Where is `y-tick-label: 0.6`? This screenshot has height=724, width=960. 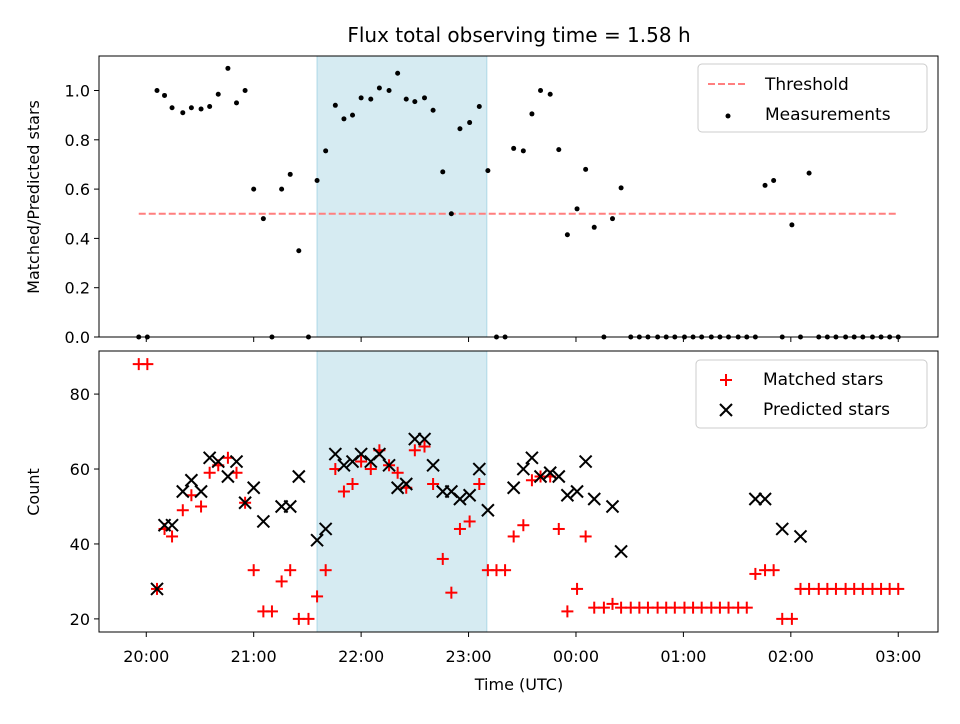
y-tick-label: 0.6 is located at coordinates (77, 189).